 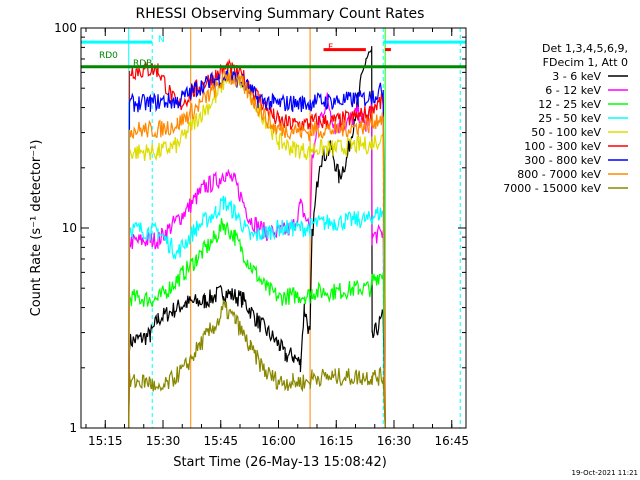 I want to click on legend-label-0: 3 - 6 keV, so click(x=576, y=76).